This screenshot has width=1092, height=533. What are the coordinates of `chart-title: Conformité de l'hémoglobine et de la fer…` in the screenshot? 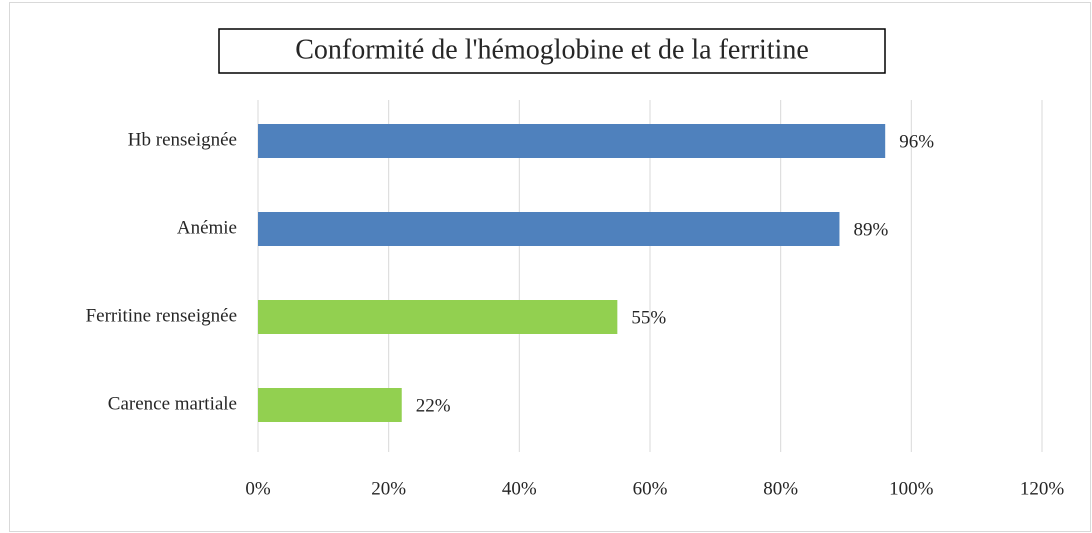 It's located at (552, 49).